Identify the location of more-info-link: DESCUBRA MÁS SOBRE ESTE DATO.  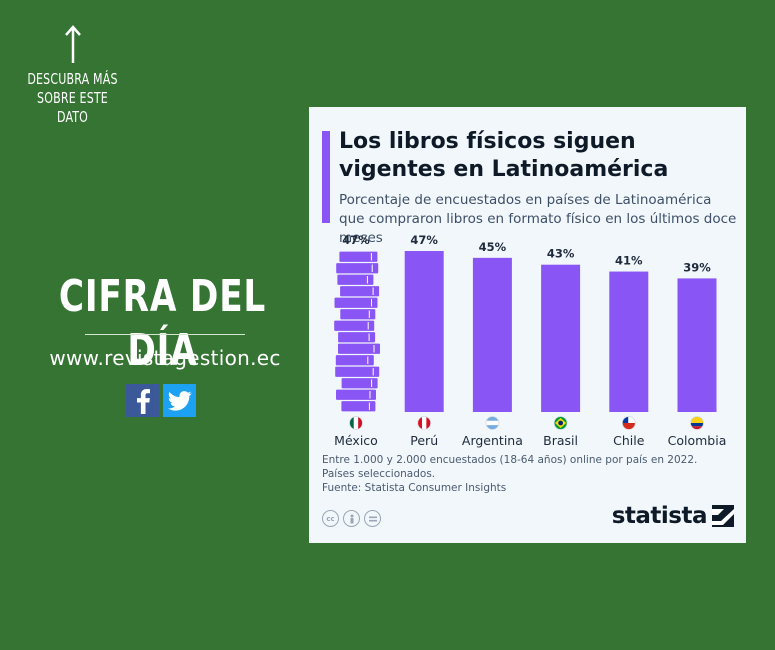
(72, 75).